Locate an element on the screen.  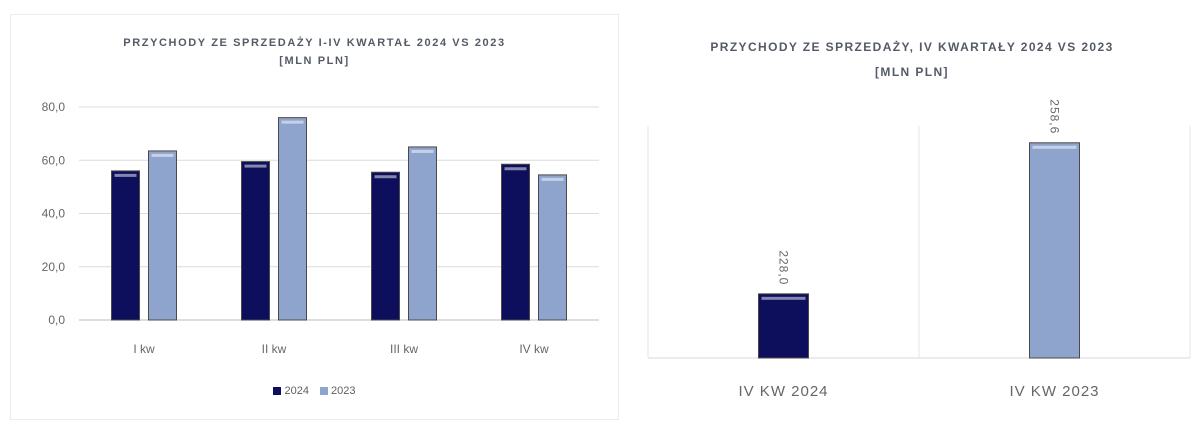
bar-2024-2-highlight is located at coordinates (255, 166).